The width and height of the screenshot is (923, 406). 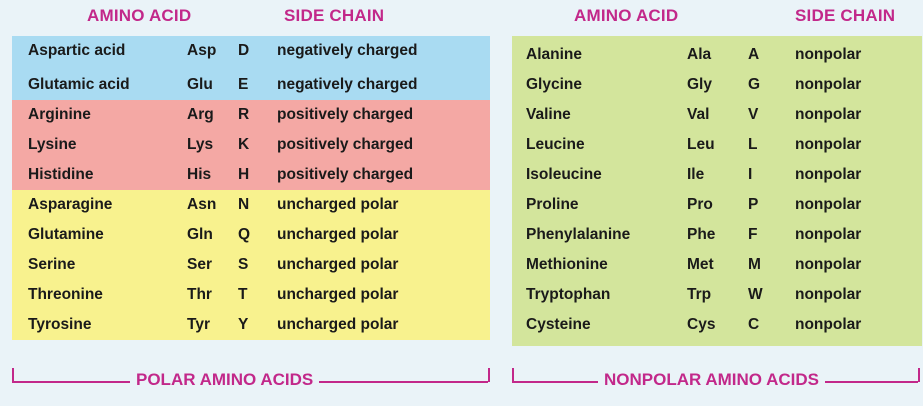 I want to click on three-letter-code: Arg, so click(x=200, y=114).